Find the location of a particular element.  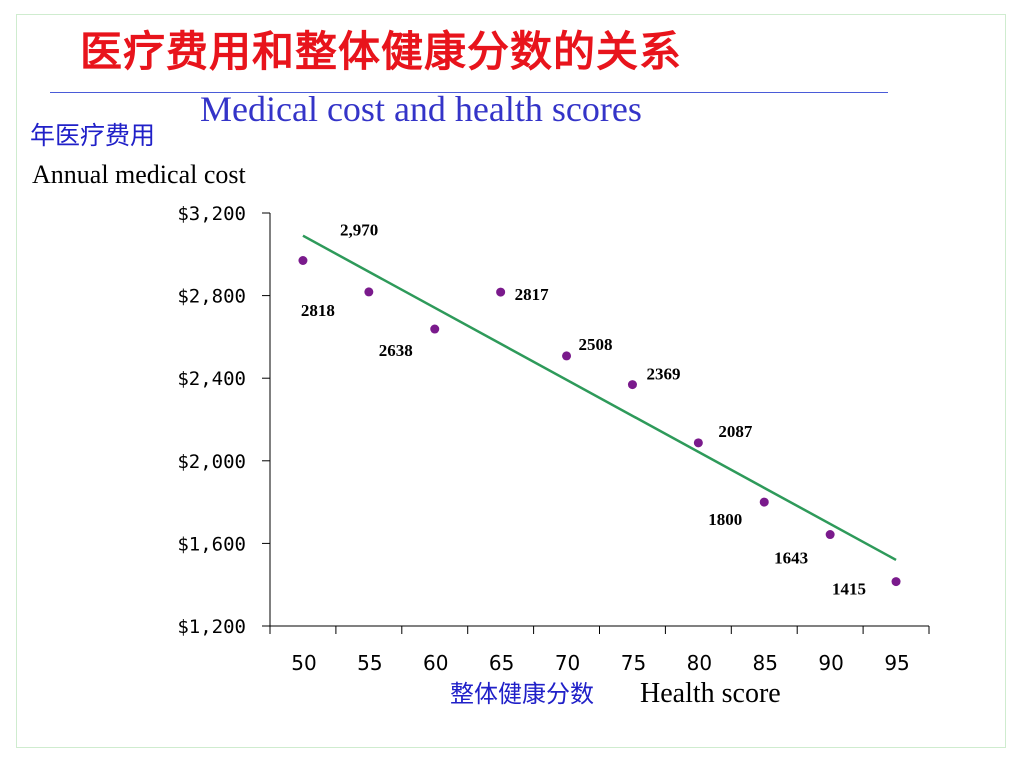

y-tick-label: $2,800 is located at coordinates (211, 297).